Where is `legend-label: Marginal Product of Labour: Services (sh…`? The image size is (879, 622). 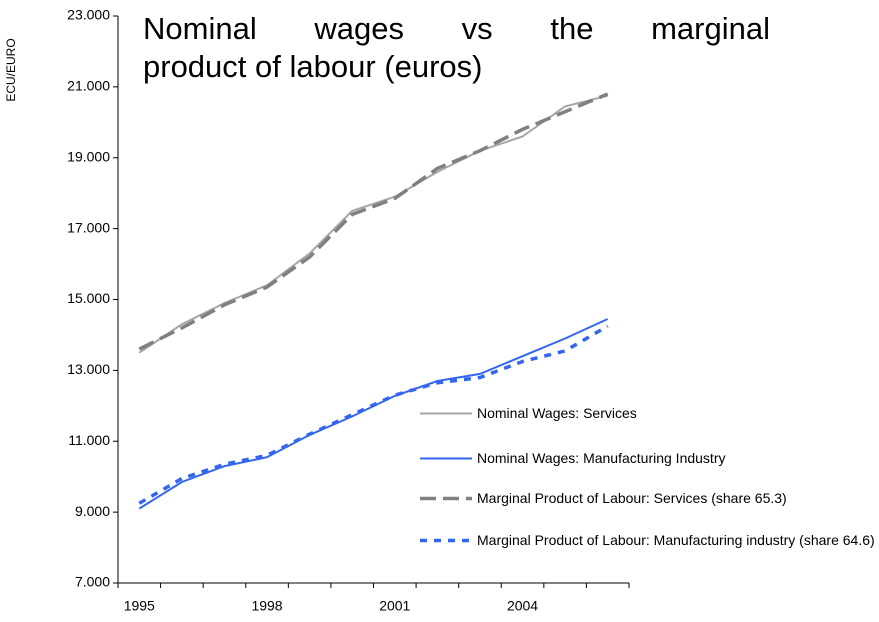
legend-label: Marginal Product of Labour: Services (sh… is located at coordinates (632, 498).